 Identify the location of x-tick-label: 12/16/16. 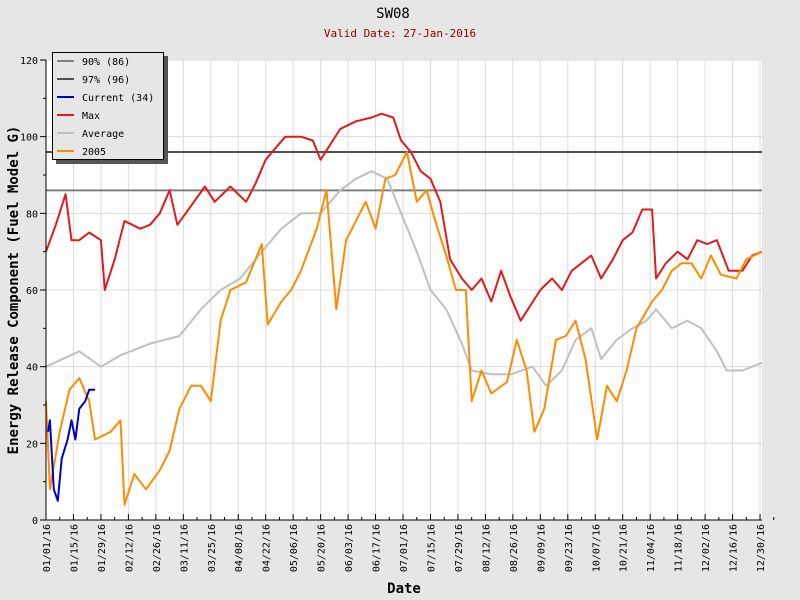
(734, 548).